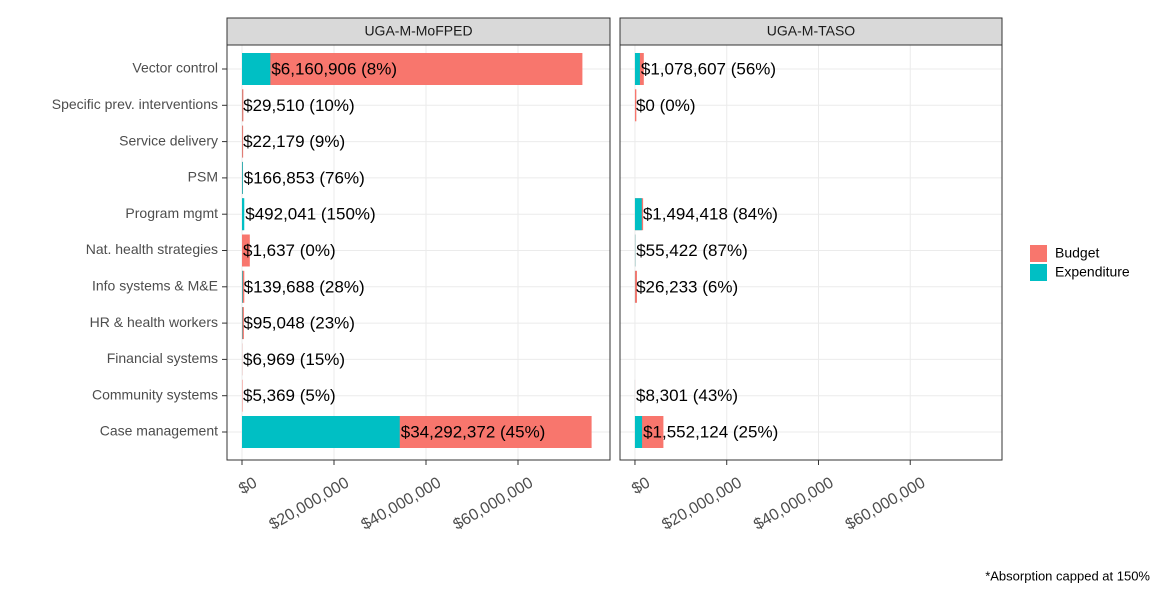 The width and height of the screenshot is (1156, 593). I want to click on value-label: $8,301 (43%), so click(687, 395).